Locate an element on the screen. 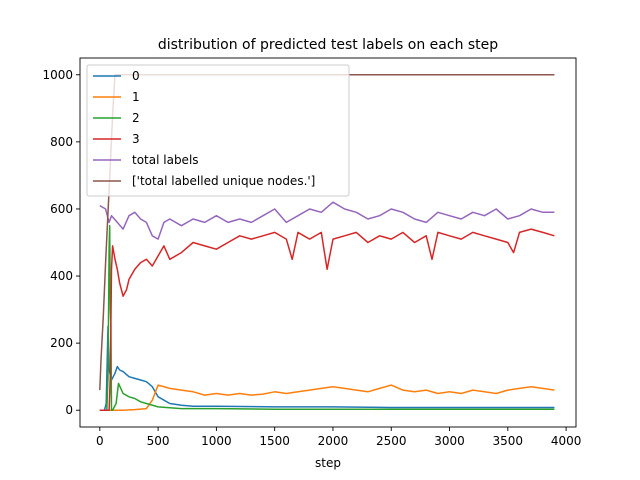 This screenshot has height=480, width=640. y-tick-label: 400 is located at coordinates (61, 276).